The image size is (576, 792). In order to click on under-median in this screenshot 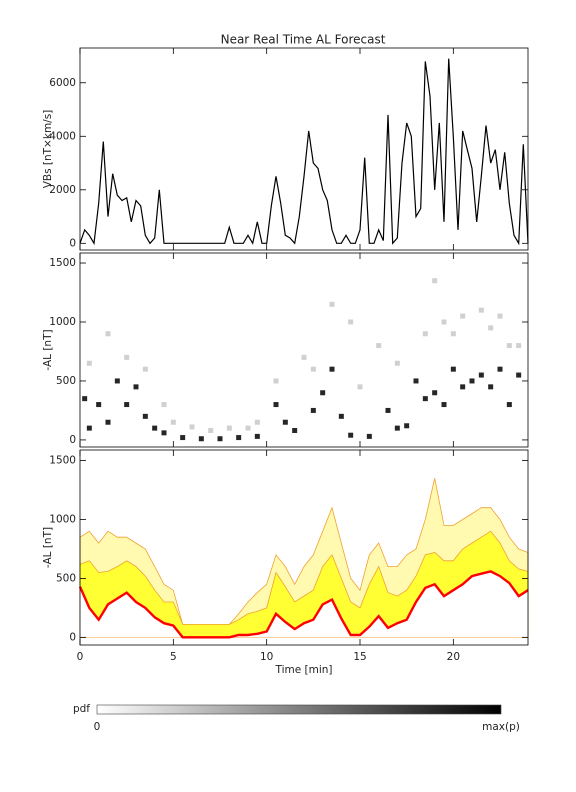, I will do `click(304, 604)`.